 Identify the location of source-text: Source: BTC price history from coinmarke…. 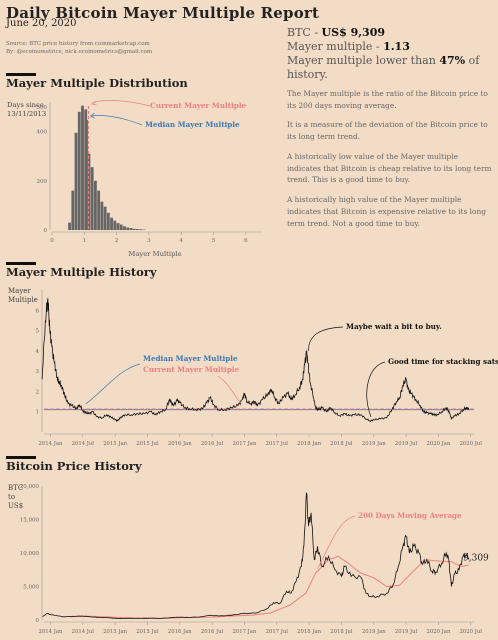
(79, 48).